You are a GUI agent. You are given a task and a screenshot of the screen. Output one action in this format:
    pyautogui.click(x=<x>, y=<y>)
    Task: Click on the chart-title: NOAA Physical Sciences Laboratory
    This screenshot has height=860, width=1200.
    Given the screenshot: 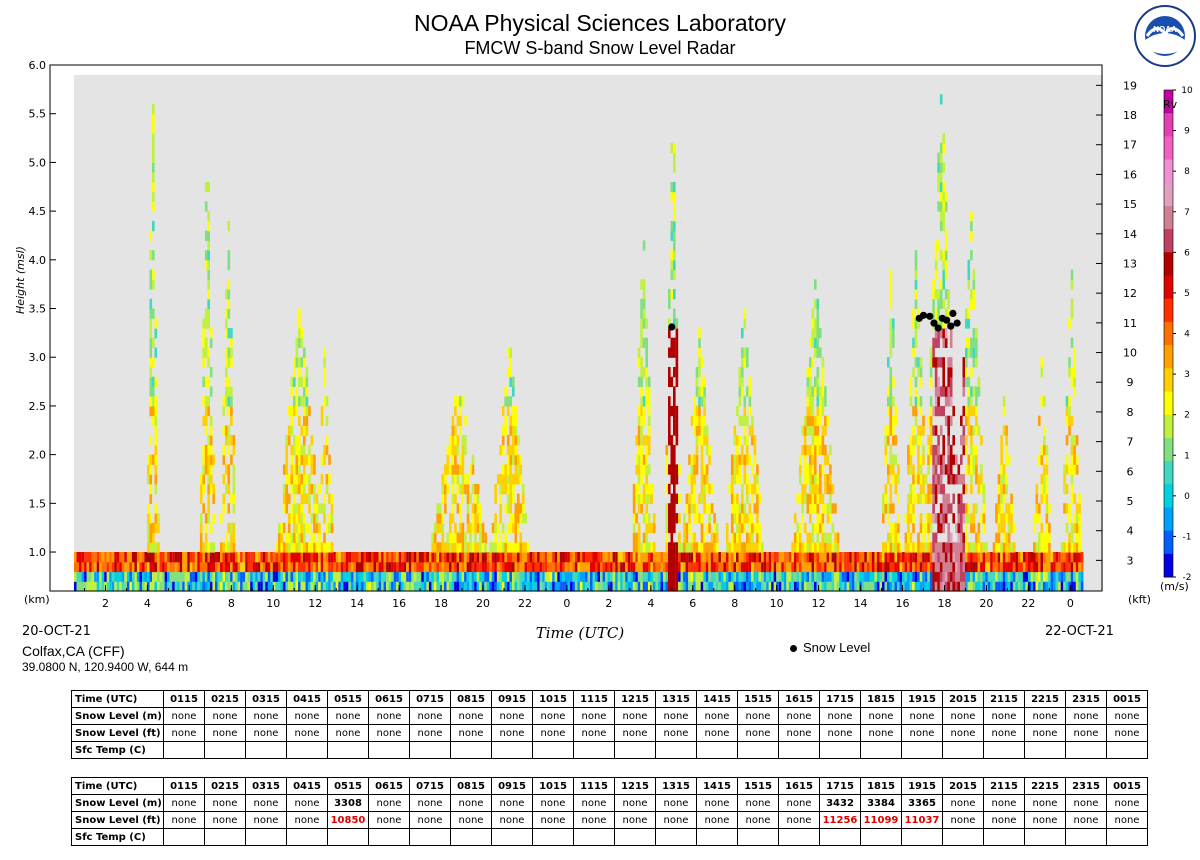 What is the action you would take?
    pyautogui.click(x=599, y=23)
    